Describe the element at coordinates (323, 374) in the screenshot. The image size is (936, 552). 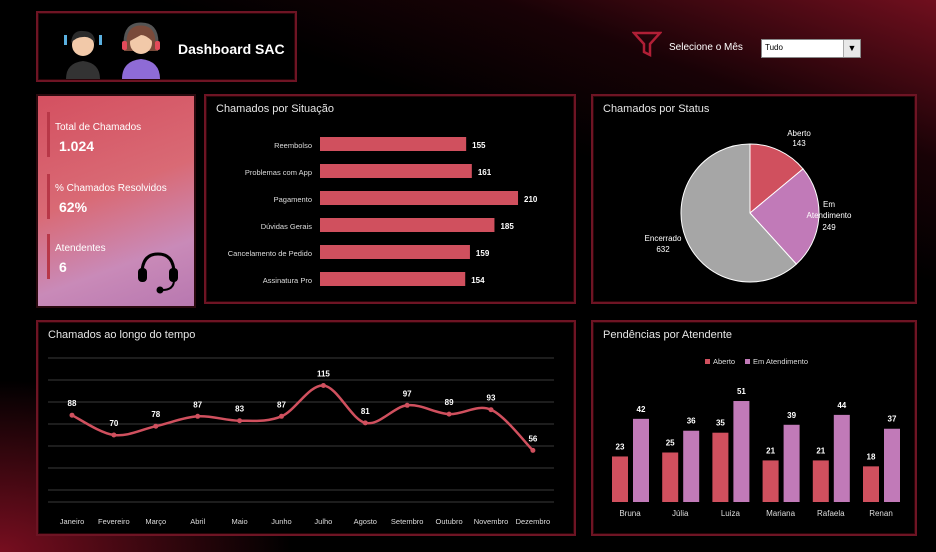
I see `data-label: 115` at that location.